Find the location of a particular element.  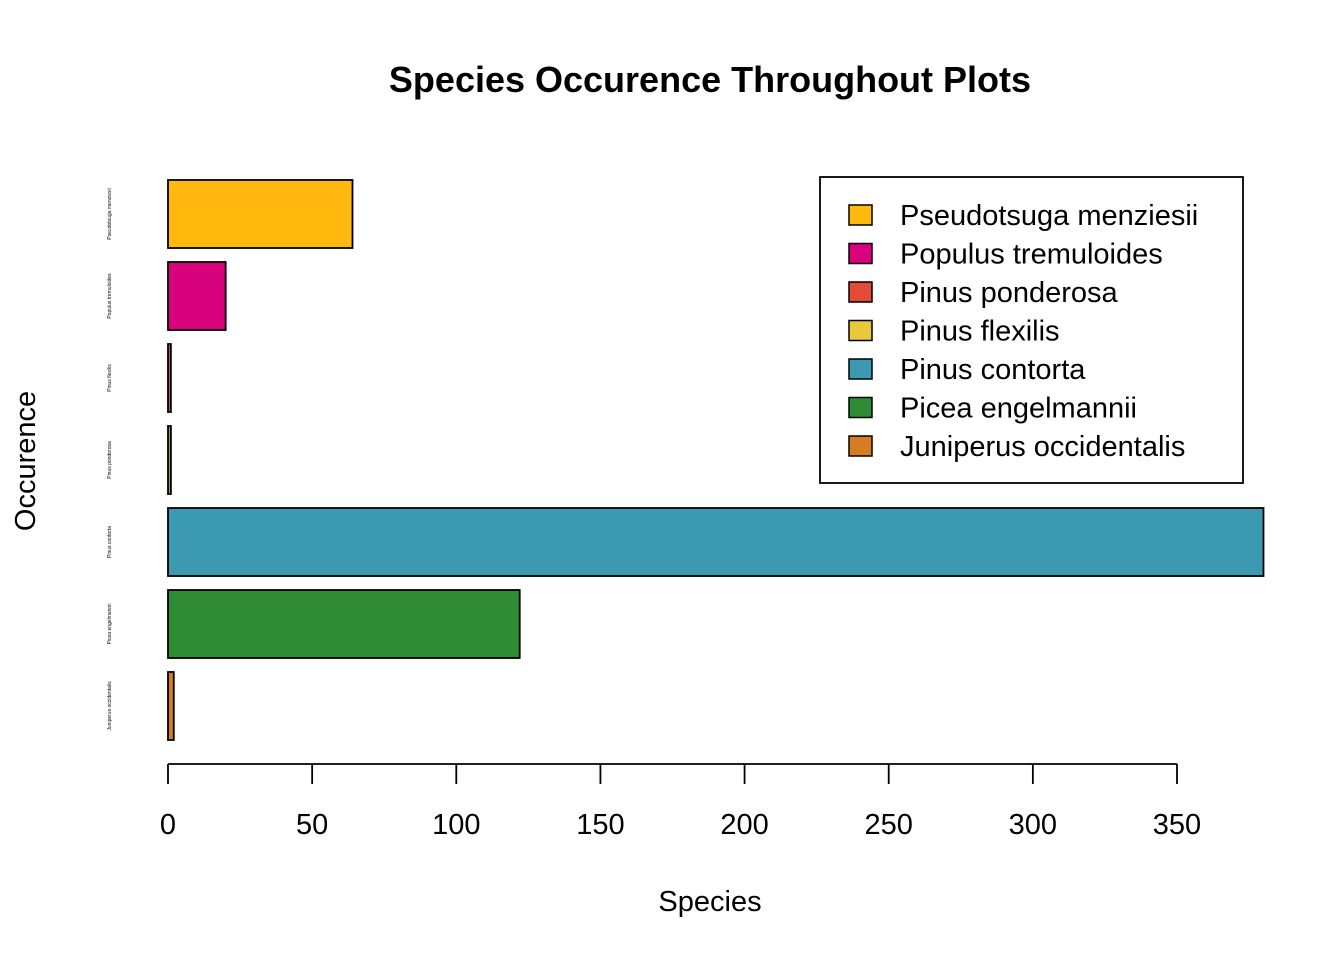

legend-swatch-picea-engelmannii is located at coordinates (860, 407).